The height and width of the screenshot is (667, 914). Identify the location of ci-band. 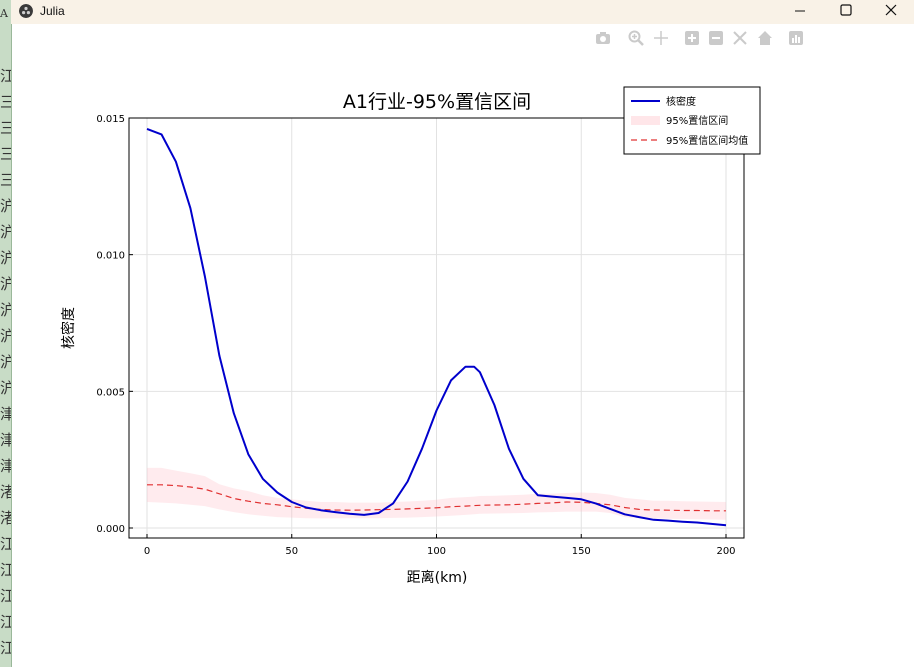
(436, 493).